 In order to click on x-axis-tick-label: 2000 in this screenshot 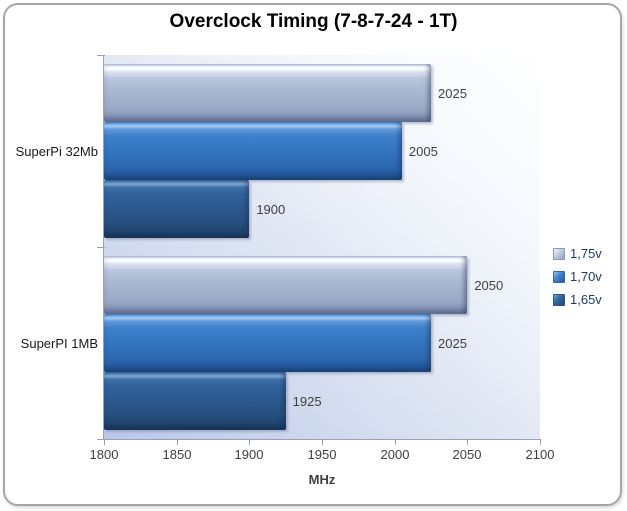, I will do `click(395, 454)`.